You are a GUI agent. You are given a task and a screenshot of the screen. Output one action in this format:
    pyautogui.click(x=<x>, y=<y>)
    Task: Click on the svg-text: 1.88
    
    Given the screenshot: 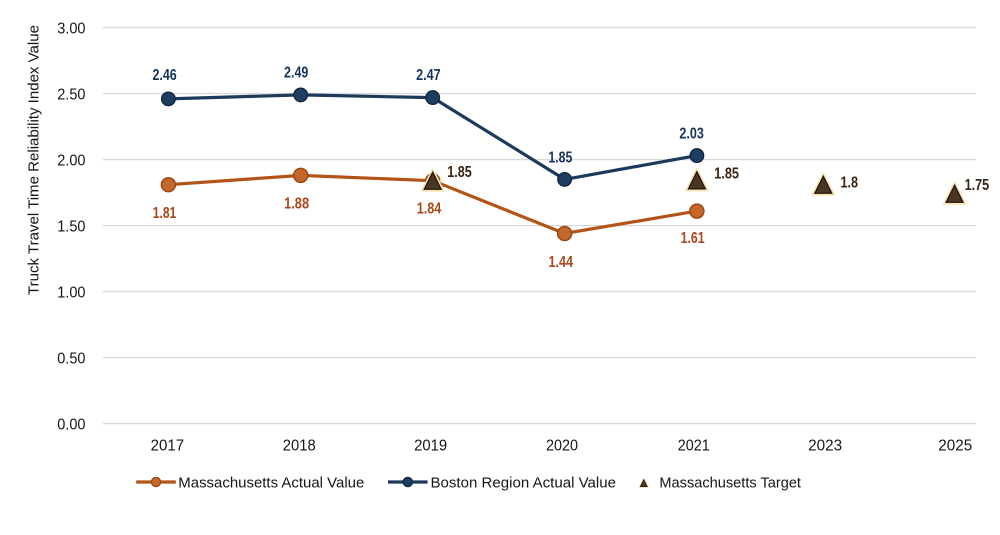 What is the action you would take?
    pyautogui.click(x=296, y=204)
    